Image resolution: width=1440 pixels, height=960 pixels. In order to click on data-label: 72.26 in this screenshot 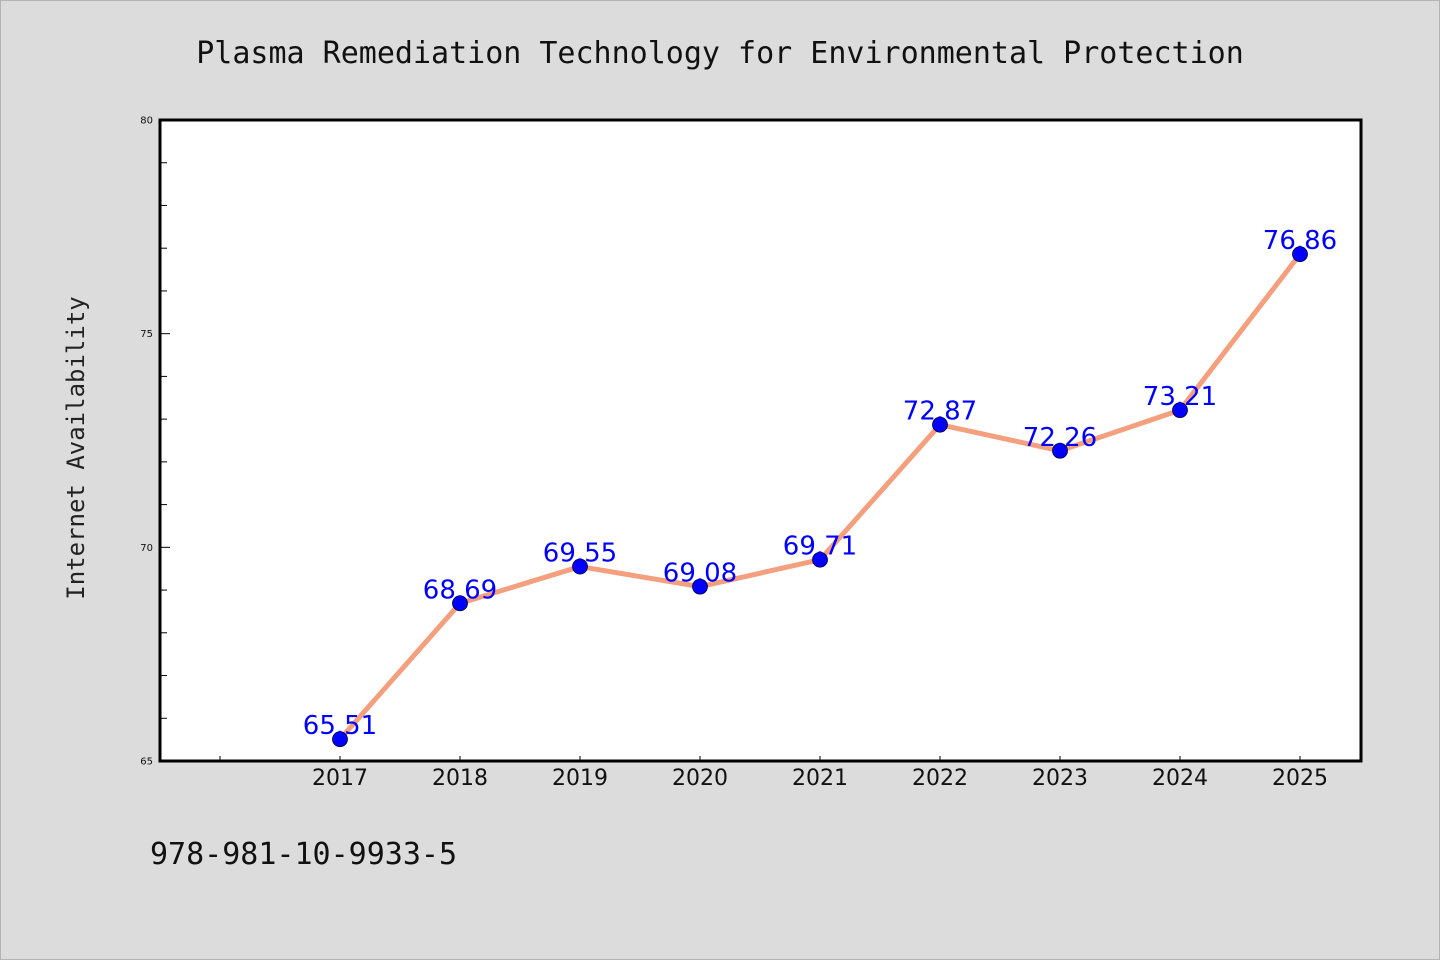, I will do `click(1060, 438)`.